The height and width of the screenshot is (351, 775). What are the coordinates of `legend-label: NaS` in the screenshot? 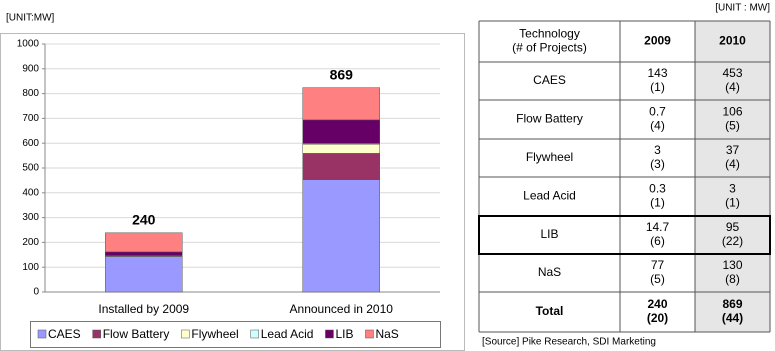 It's located at (386, 334).